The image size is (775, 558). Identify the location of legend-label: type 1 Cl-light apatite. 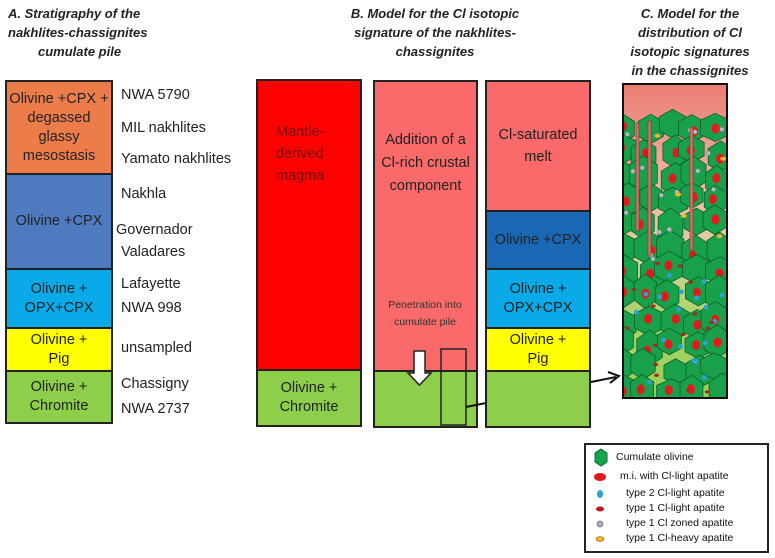
(675, 508).